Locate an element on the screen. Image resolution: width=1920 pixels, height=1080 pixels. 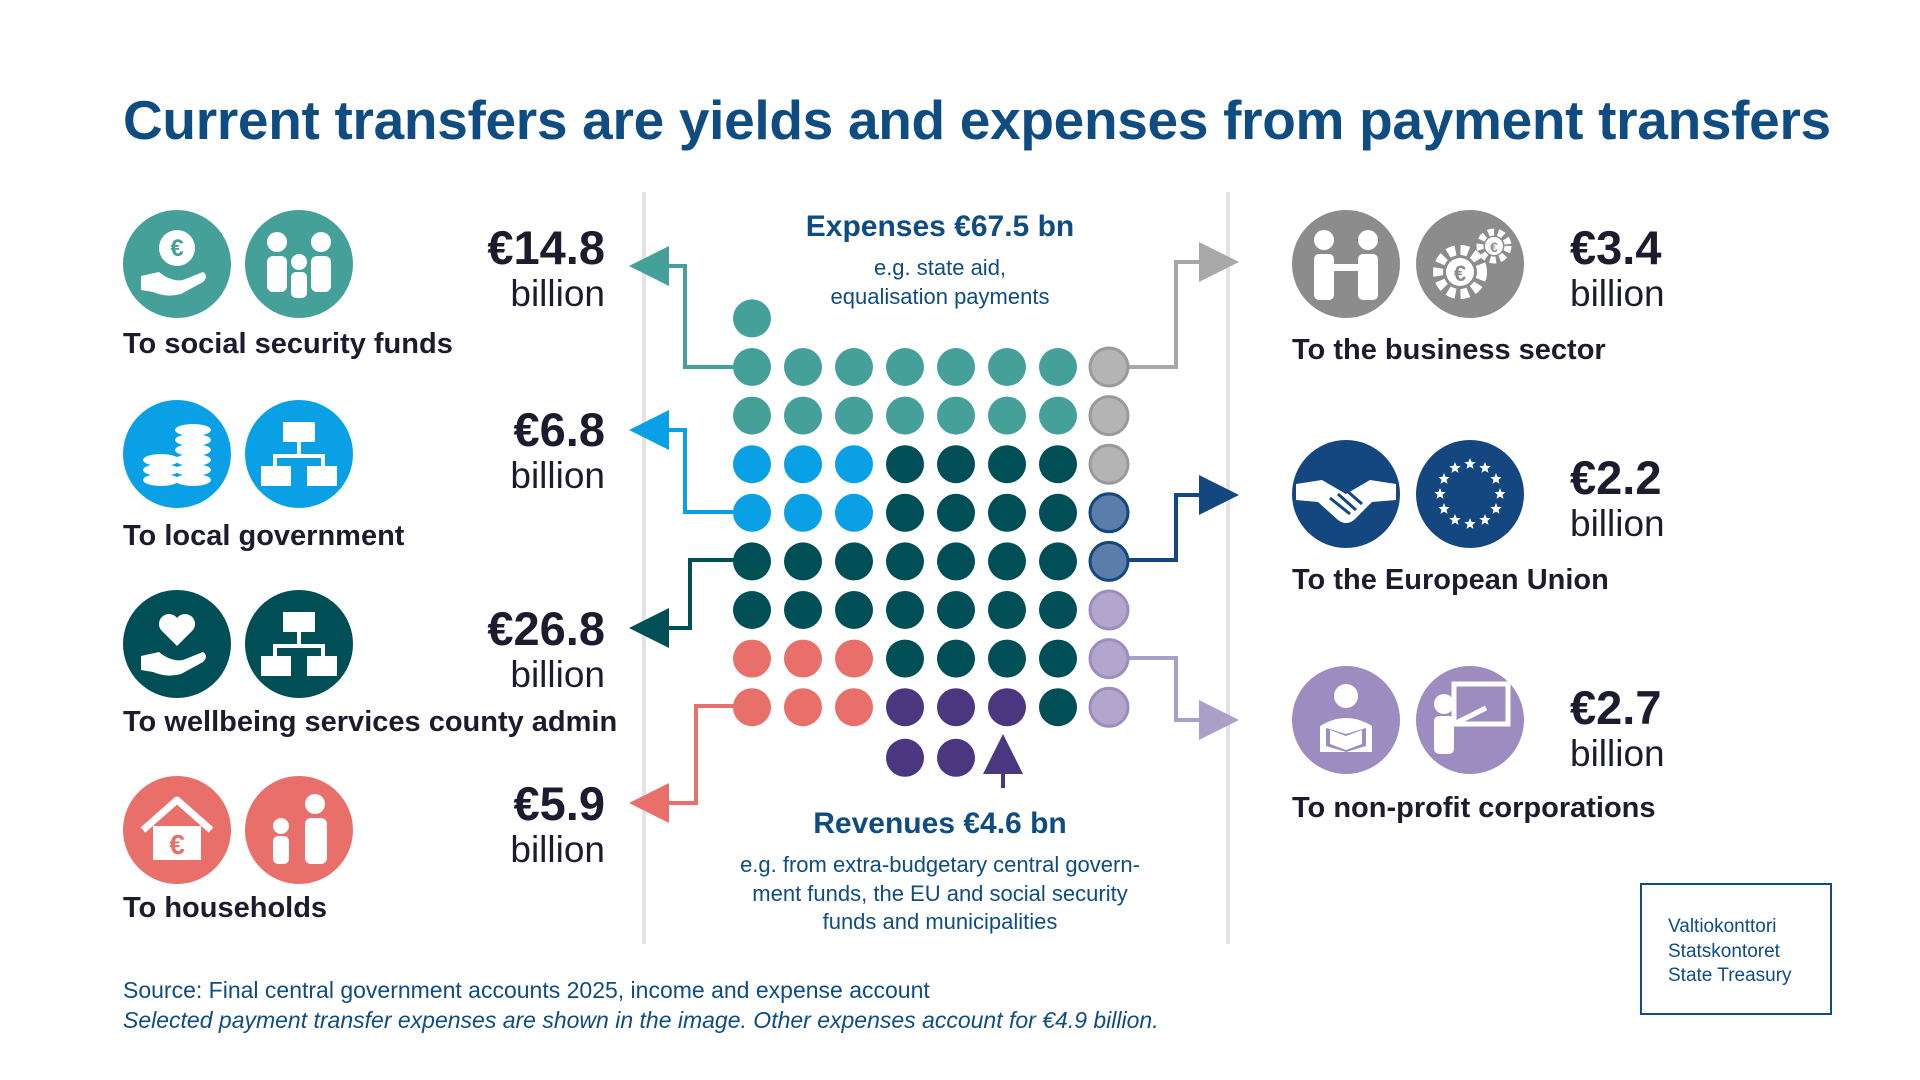
amount-european-union: €2.2 billion is located at coordinates (1660, 498).